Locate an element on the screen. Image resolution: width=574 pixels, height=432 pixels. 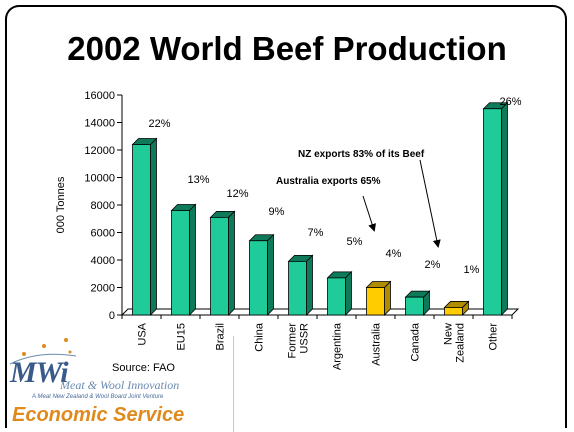
annotation-text: NZ exports 83% of its Beef is located at coordinates (361, 154).